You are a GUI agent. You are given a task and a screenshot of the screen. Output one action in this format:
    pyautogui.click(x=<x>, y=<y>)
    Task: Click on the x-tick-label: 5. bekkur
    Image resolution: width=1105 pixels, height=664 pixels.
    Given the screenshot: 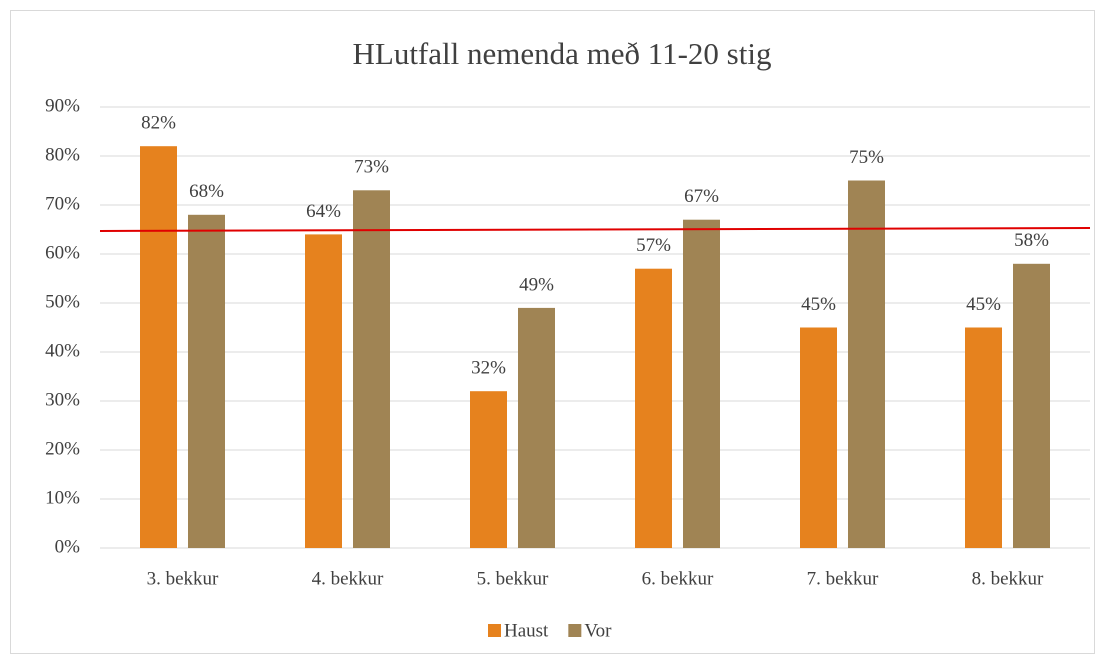 What is the action you would take?
    pyautogui.click(x=513, y=578)
    